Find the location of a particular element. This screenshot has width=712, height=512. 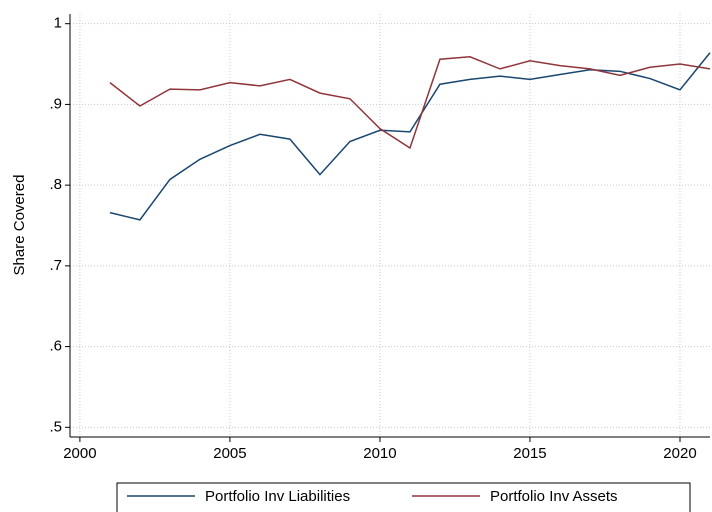

x-tick-label: 2020 is located at coordinates (679, 453).